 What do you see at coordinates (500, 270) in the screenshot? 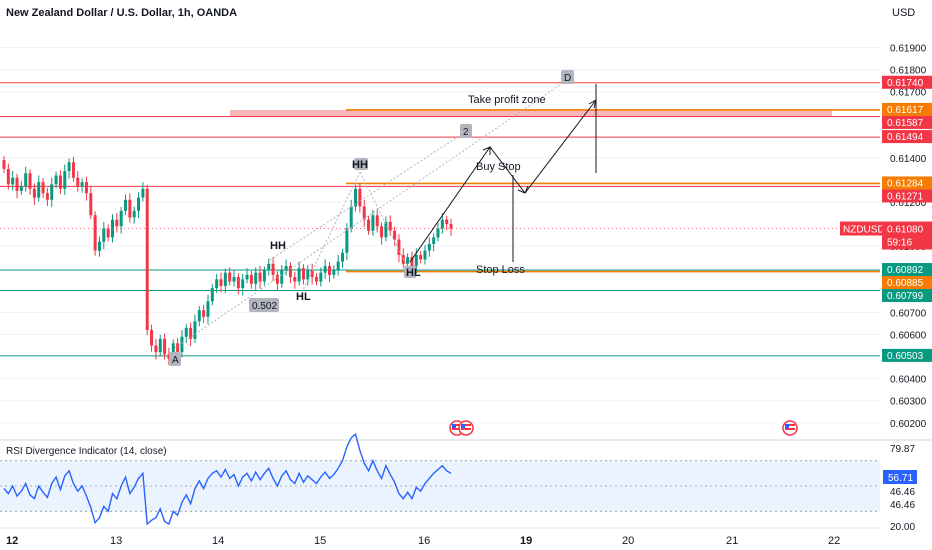
I see `stop-loss-label: Stop Loss` at bounding box center [500, 270].